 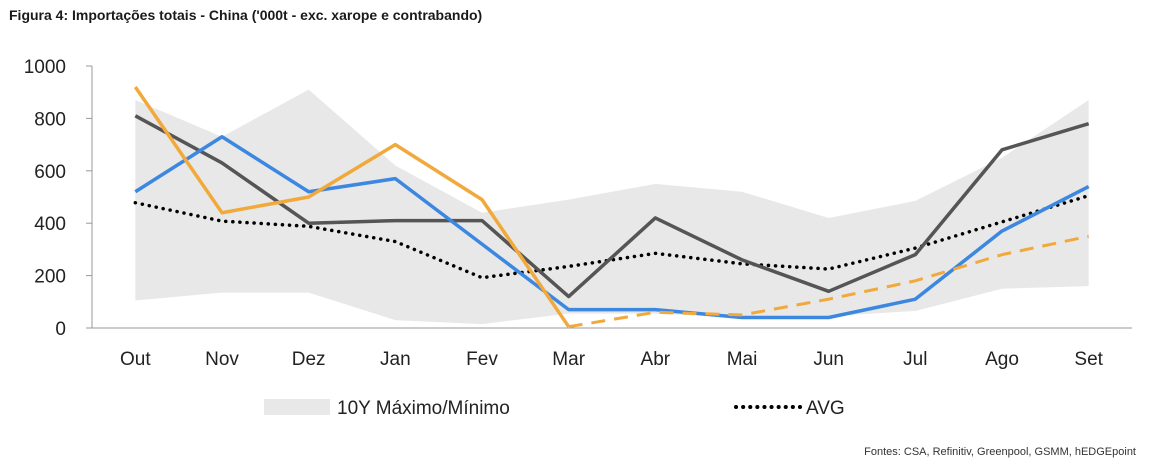 I want to click on x-tick-label: Out, so click(x=135, y=359).